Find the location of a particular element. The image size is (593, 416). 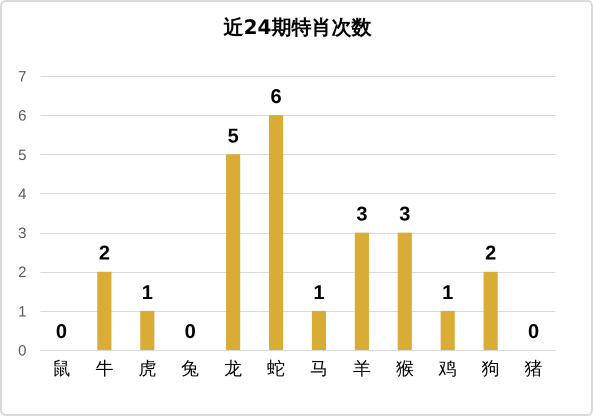

y-tick-label: 2 is located at coordinates (22, 273).